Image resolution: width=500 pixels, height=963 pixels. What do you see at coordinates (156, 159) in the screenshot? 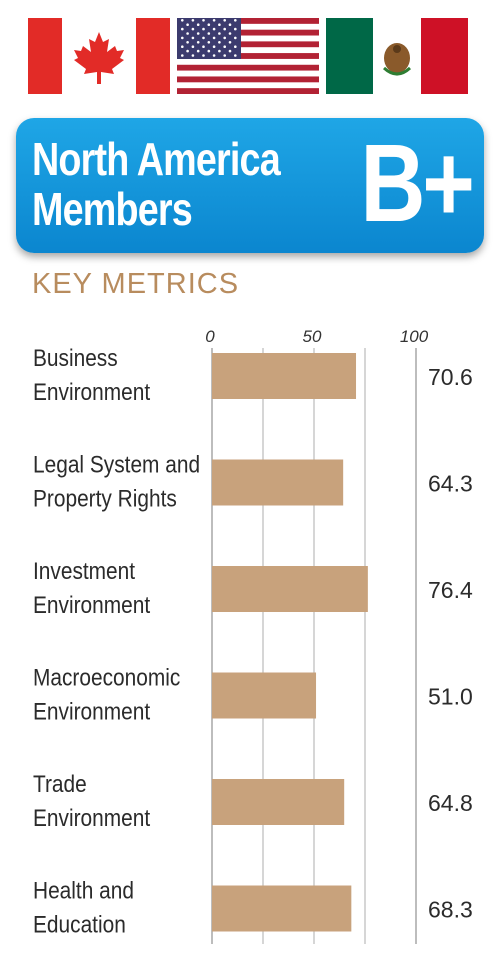
I see `banner-title-line1: North America` at bounding box center [156, 159].